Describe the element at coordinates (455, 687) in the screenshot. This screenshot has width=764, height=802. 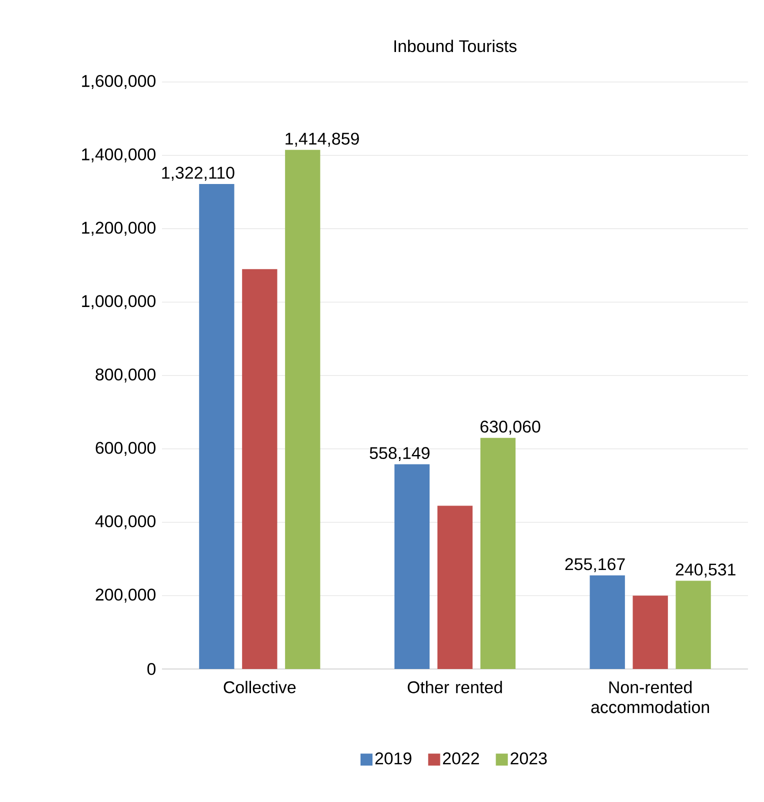
I see `x-tick-label: Other rented` at that location.